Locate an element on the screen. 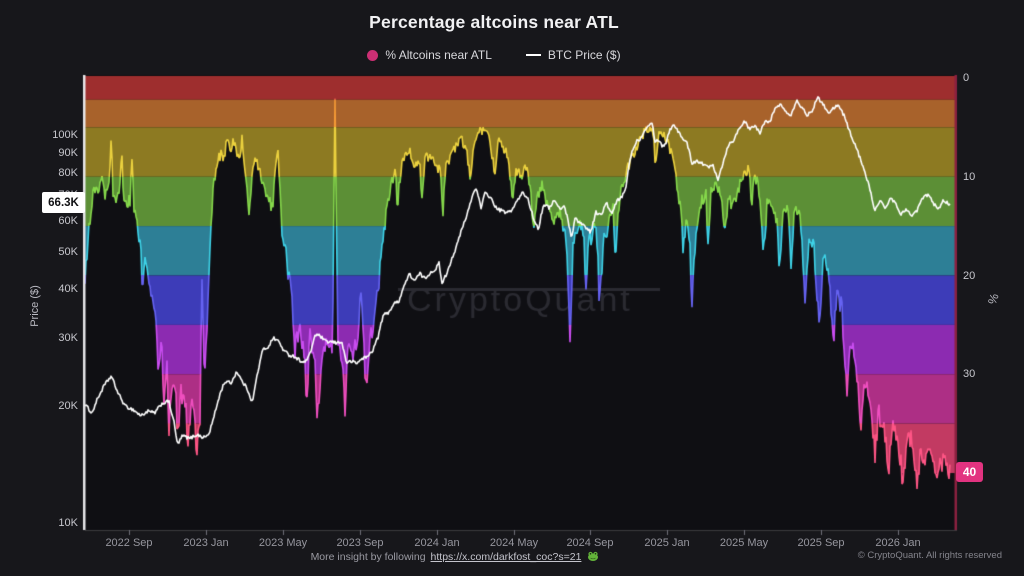 This screenshot has height=576, width=1024. price-tick-80K: 80K is located at coordinates (68, 173).